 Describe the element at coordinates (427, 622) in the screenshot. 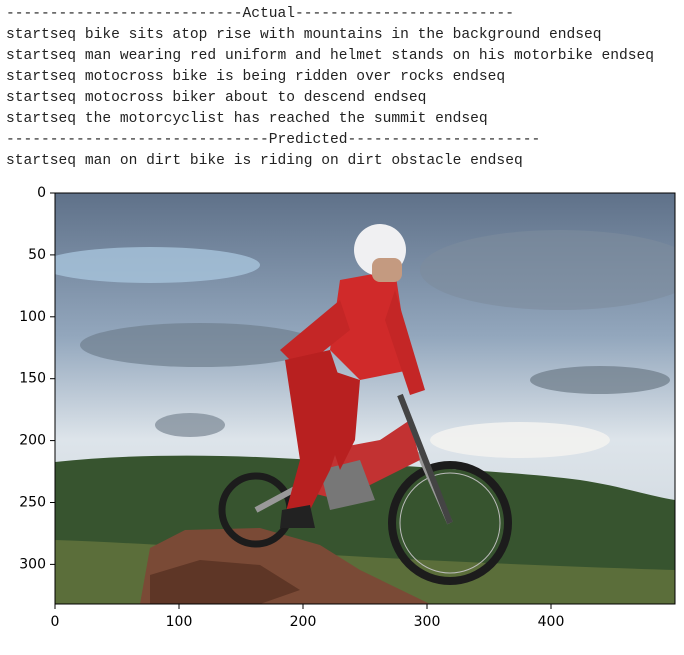

I see `x-tick-label: 300` at that location.